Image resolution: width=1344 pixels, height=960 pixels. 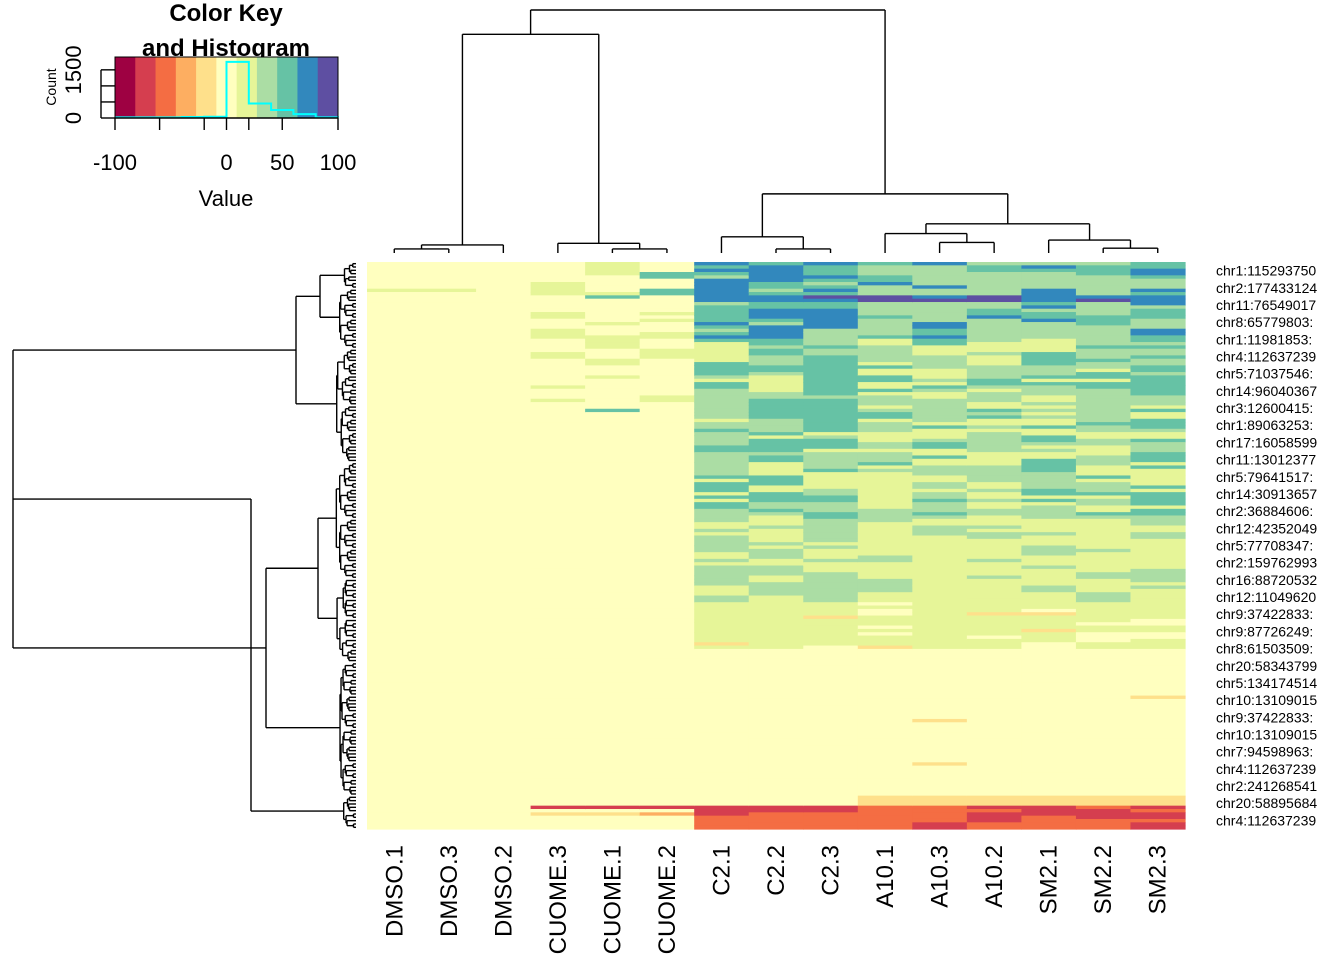 What do you see at coordinates (73, 69) in the screenshot?
I see `key-y-tick-label: 1500` at bounding box center [73, 69].